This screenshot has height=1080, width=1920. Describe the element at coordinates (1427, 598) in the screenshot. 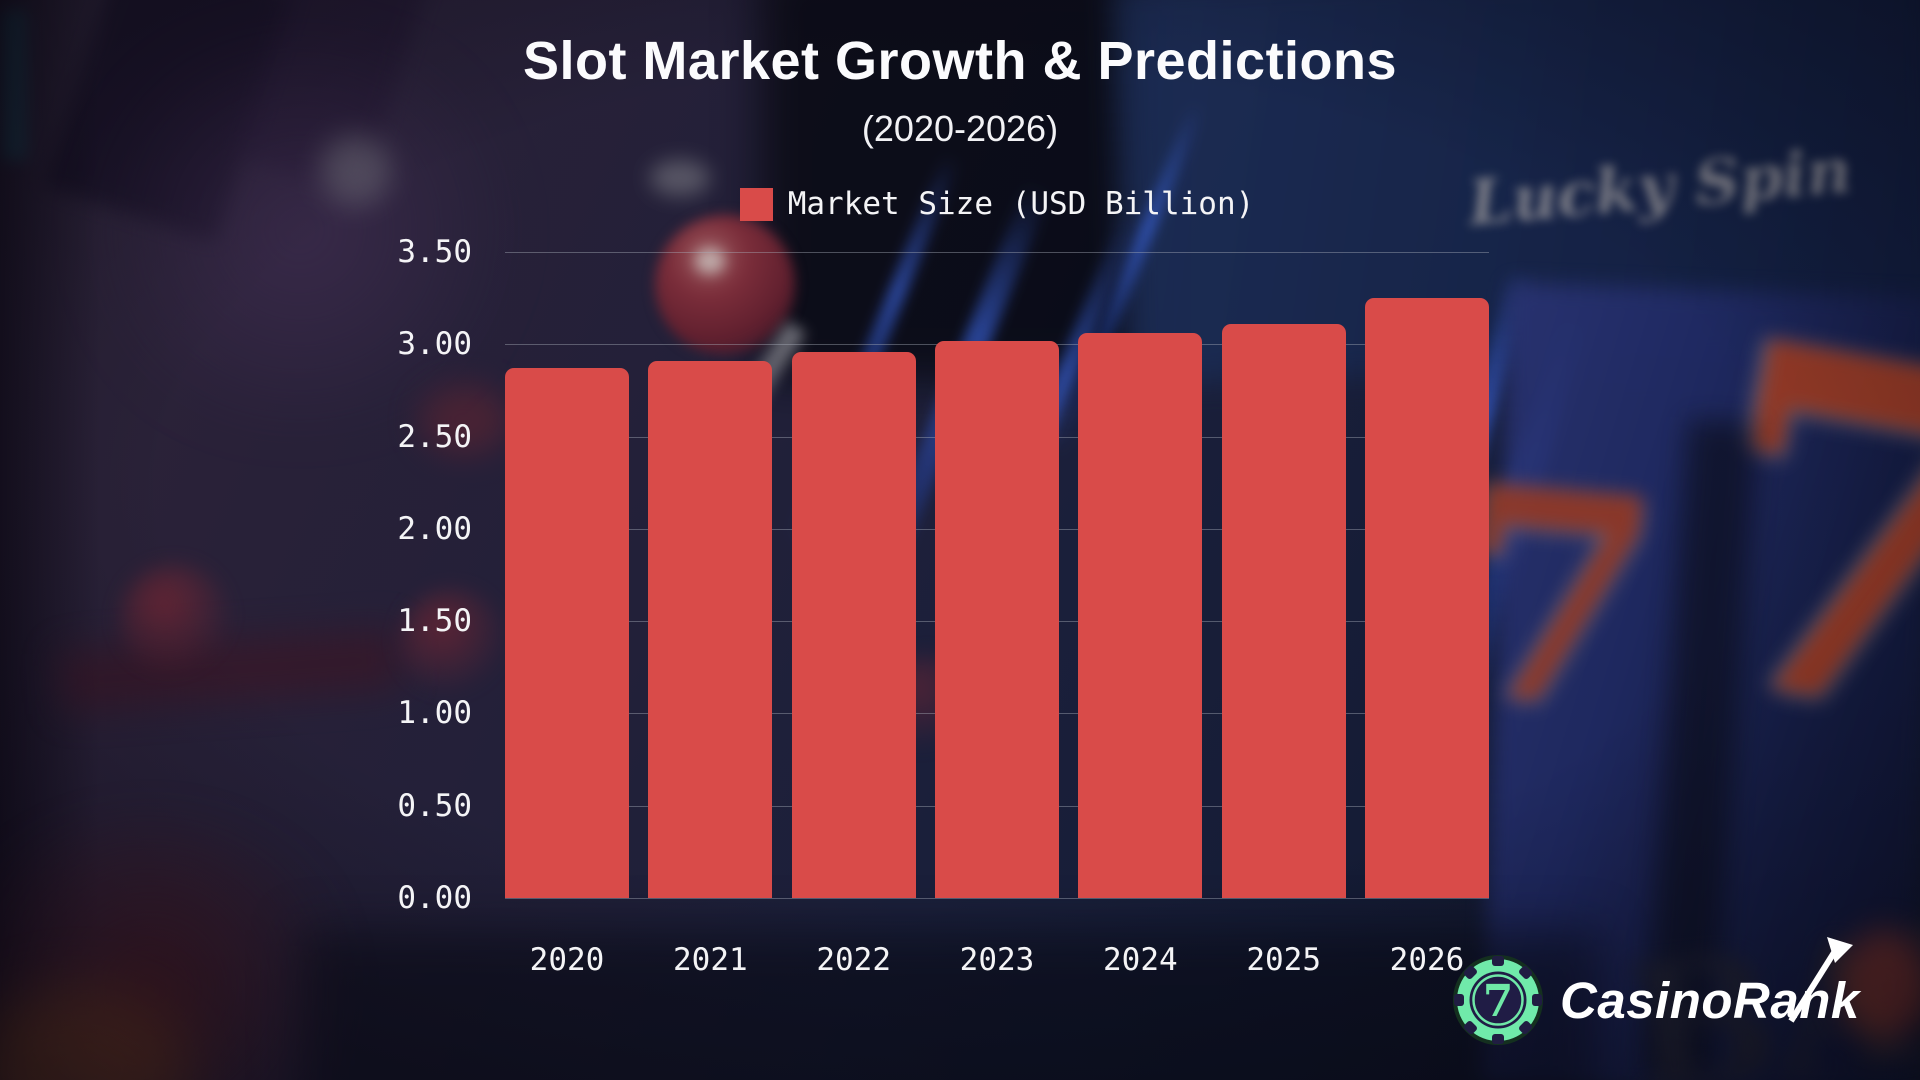

I see `bar-2026` at that location.